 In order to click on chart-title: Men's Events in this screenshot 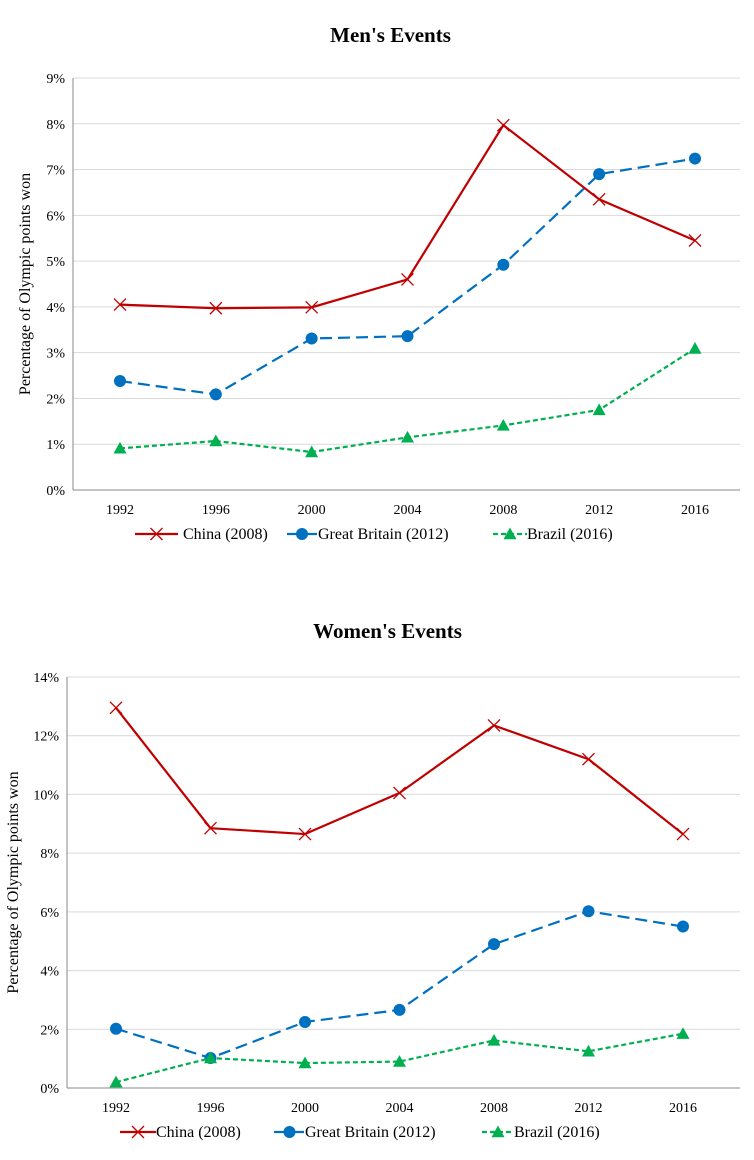, I will do `click(390, 35)`.